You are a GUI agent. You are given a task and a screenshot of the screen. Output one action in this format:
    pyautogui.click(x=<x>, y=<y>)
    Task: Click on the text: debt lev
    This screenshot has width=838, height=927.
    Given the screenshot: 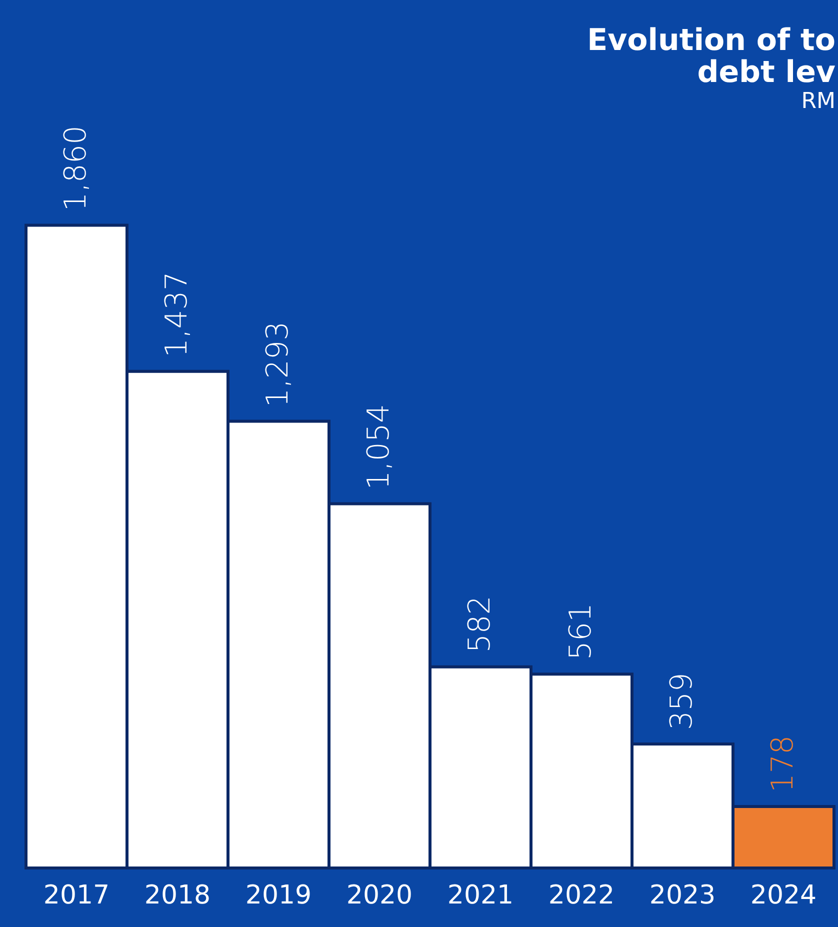 What is the action you would take?
    pyautogui.click(x=766, y=72)
    